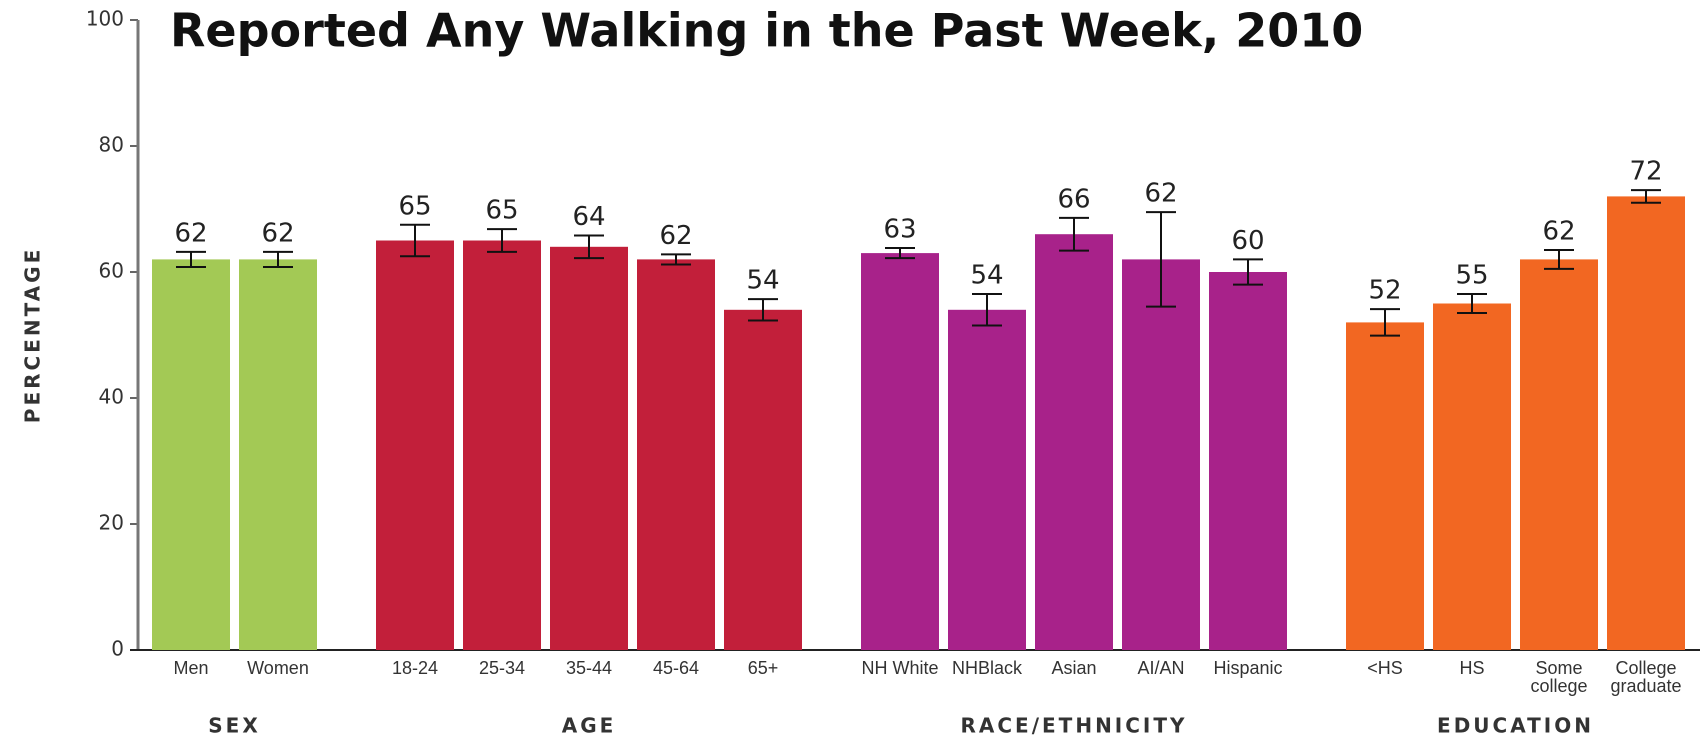 The height and width of the screenshot is (743, 1706). I want to click on x-tick-label: Hispanic, so click(1247, 668).